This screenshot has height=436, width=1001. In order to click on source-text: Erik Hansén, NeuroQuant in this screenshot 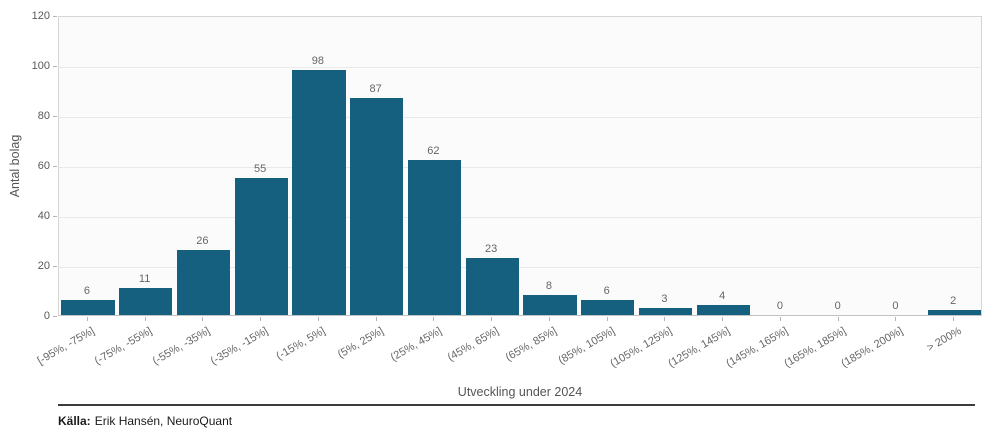, I will do `click(163, 421)`.